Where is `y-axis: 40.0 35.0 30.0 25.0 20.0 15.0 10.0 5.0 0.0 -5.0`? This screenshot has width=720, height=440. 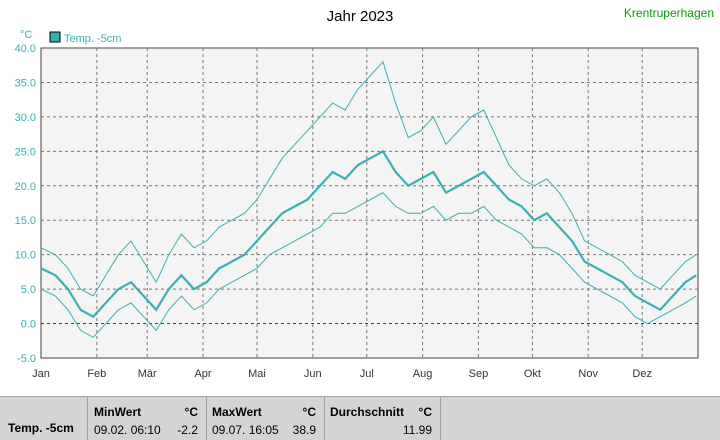
y-axis: 40.0 35.0 30.0 25.0 20.0 15.0 10.0 5.0 0.0 -5.0 is located at coordinates (25, 204).